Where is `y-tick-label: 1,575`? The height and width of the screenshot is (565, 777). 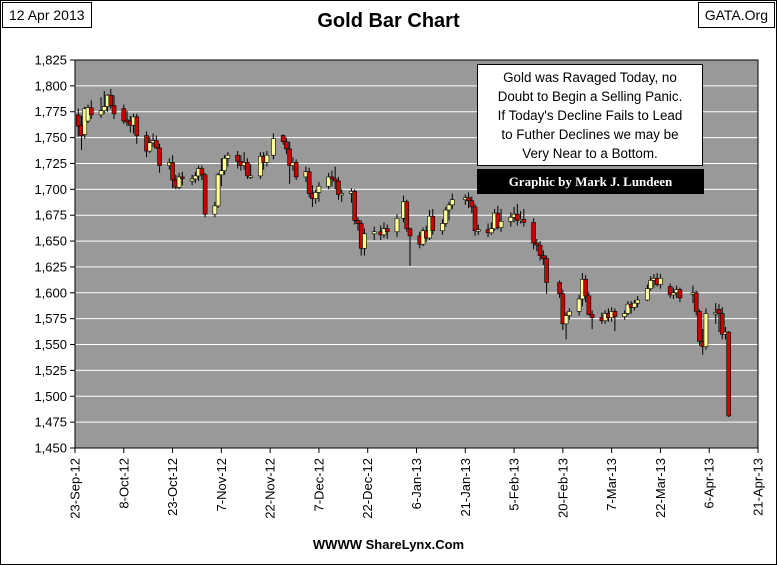
y-tick-label: 1,575 is located at coordinates (50, 318).